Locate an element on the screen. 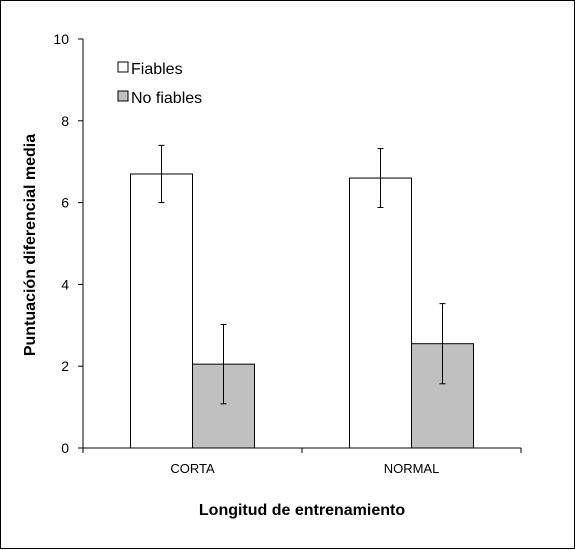  y-tick-label: 6 is located at coordinates (65, 203).